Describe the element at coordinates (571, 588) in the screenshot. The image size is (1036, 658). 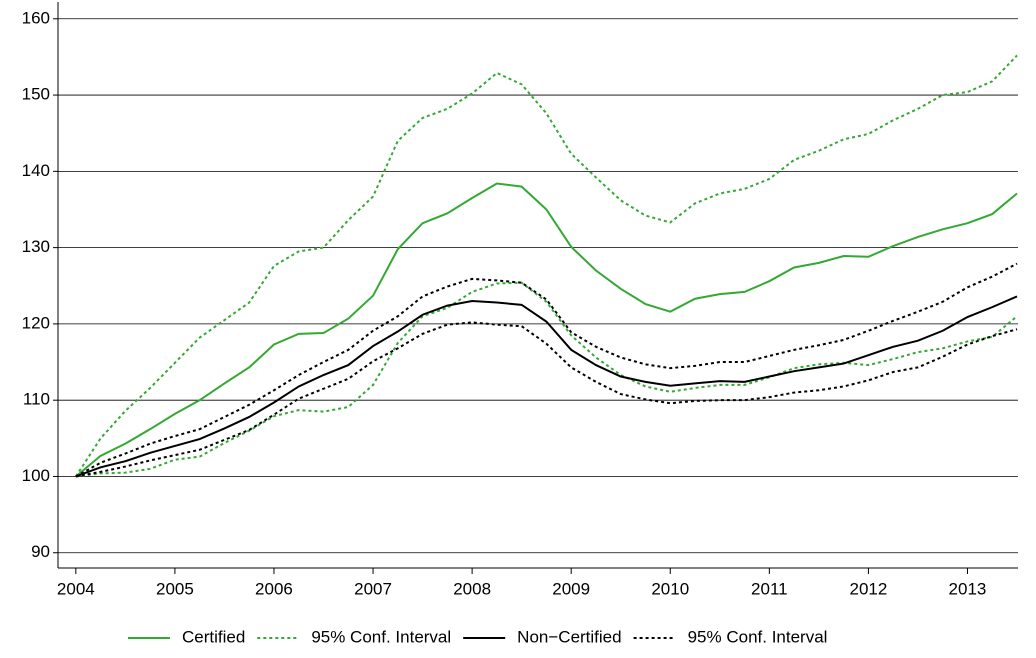
I see `x-tick-label: 2009` at that location.